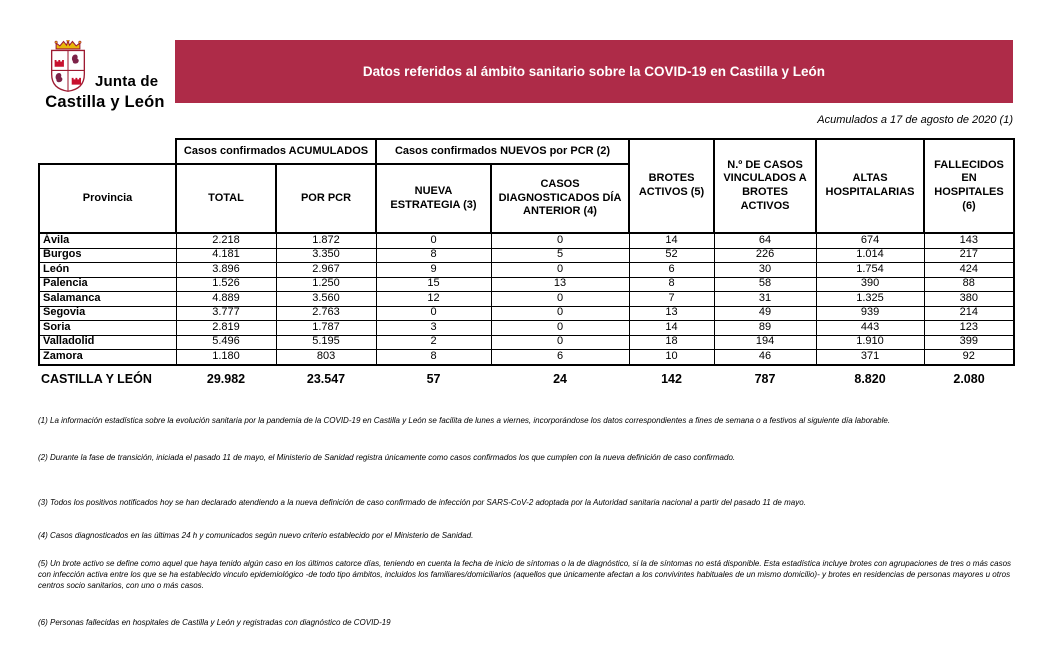 The image size is (1050, 664). What do you see at coordinates (107, 255) in the screenshot?
I see `province-cell: Burgos` at bounding box center [107, 255].